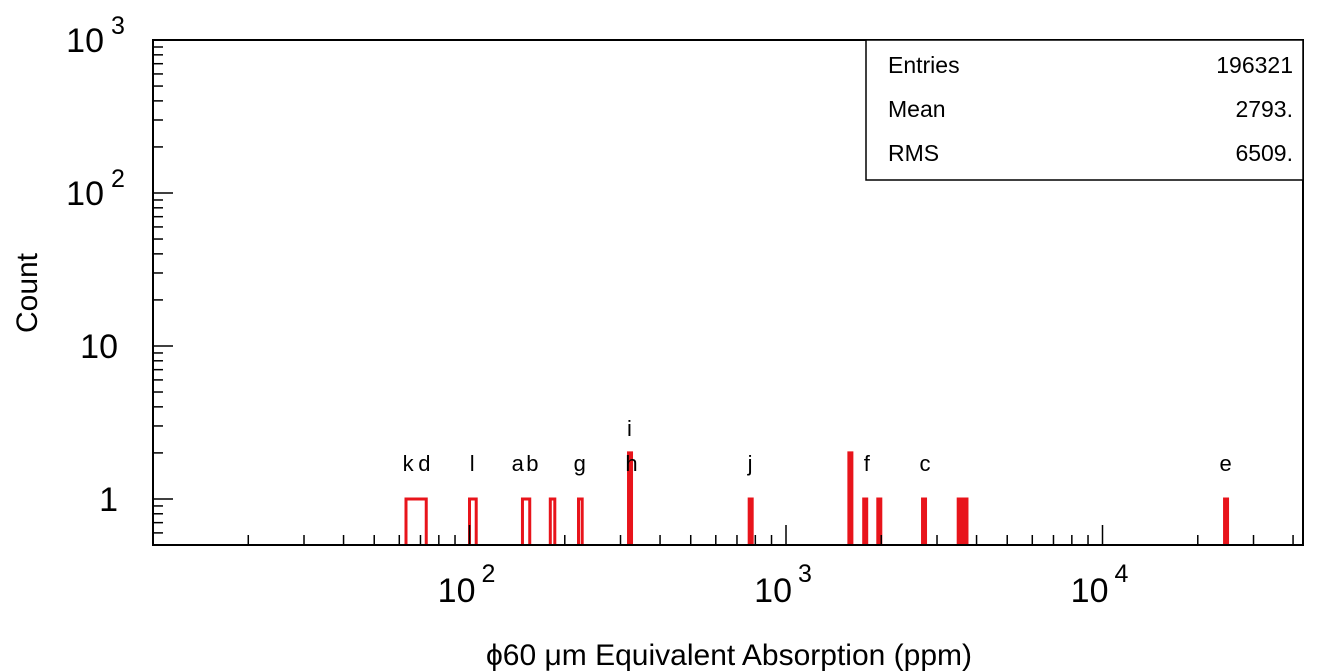  What do you see at coordinates (817, 446) in the screenshot?
I see `bin-annotations: k d l a b g ih j f c e` at bounding box center [817, 446].